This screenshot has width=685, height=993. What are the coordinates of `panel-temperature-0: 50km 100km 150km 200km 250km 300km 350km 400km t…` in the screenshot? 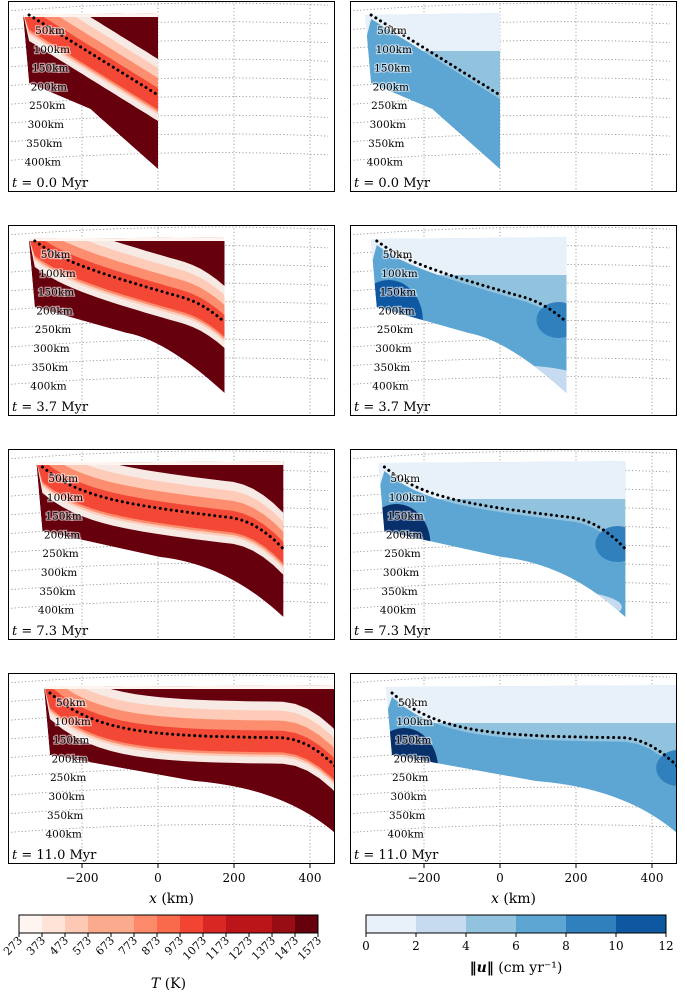 It's located at (171, 96).